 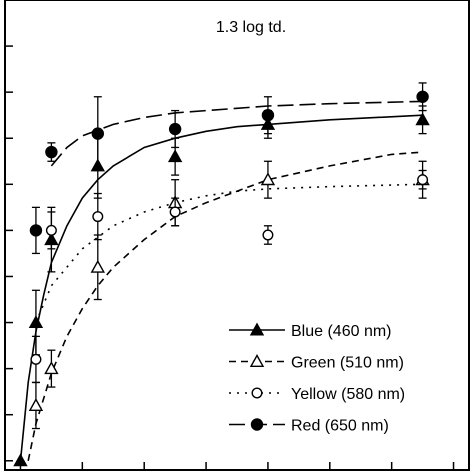 What do you see at coordinates (347, 363) in the screenshot?
I see `legend-label-2: Green (510 nm)` at bounding box center [347, 363].